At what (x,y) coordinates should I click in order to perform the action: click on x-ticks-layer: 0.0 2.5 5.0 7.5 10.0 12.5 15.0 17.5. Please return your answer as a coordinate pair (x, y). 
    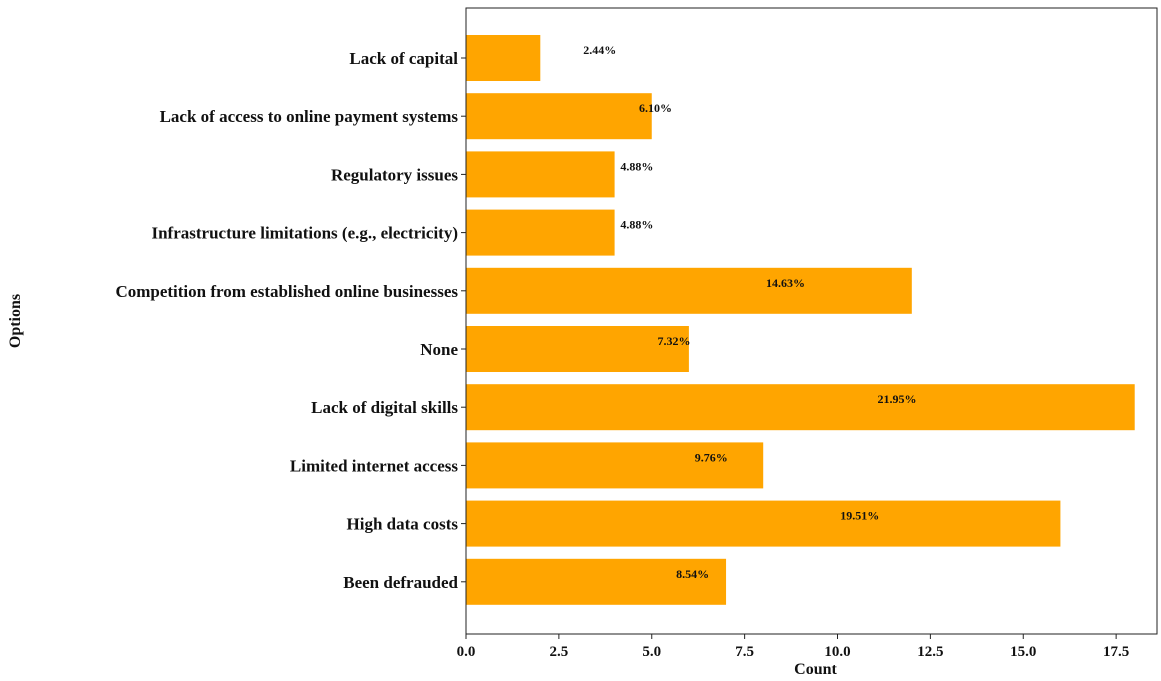
    Looking at the image, I should click on (793, 647).